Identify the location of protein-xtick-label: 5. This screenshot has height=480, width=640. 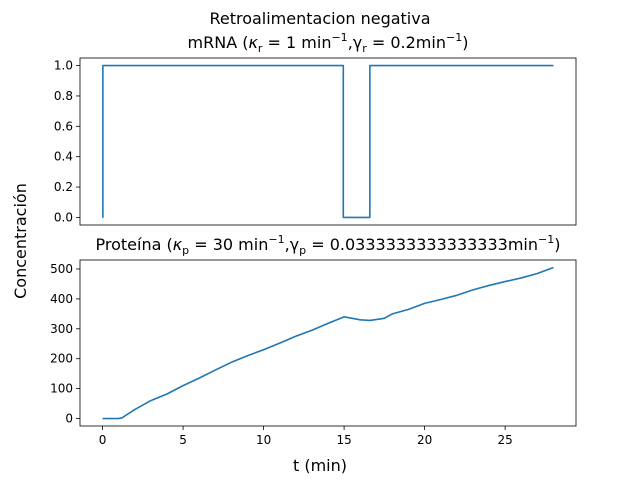
(183, 440).